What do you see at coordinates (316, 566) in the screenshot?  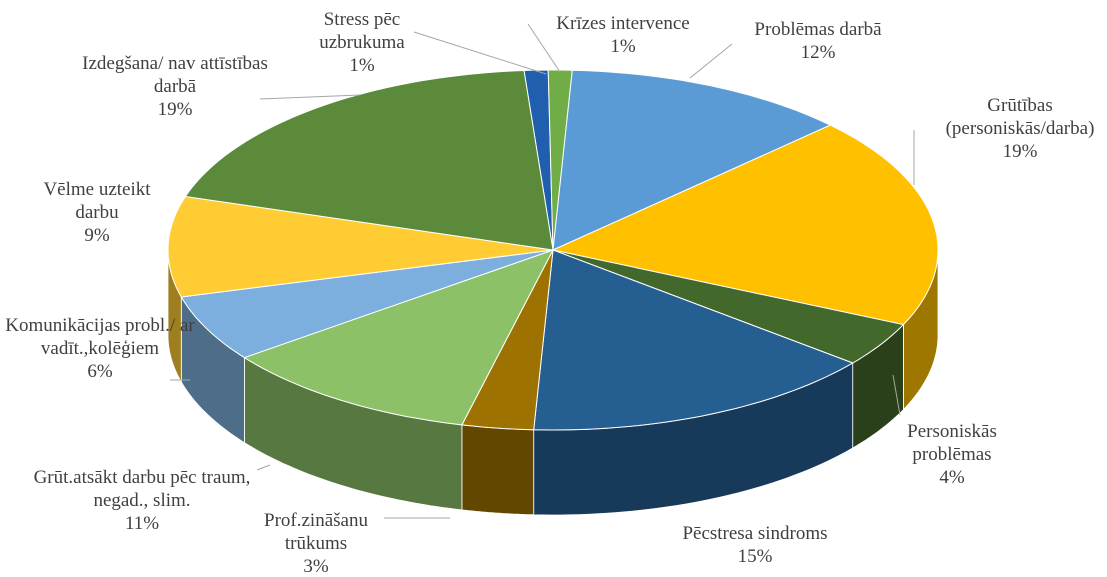 I see `value-label: 3%` at bounding box center [316, 566].